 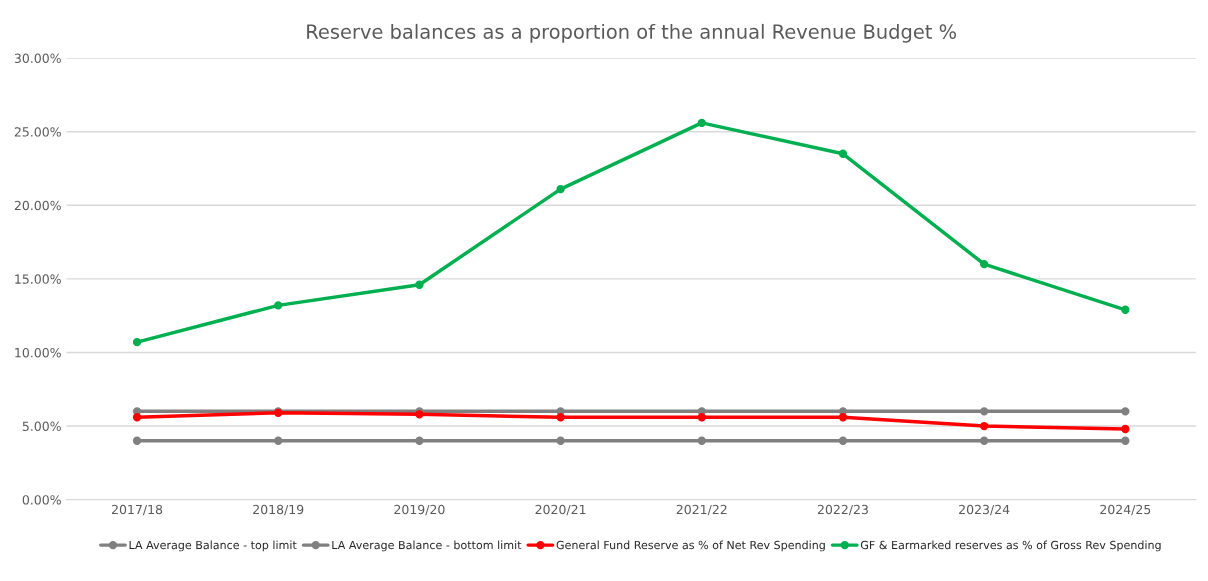 What do you see at coordinates (560, 510) in the screenshot?
I see `x-tick-label: 2020/21` at bounding box center [560, 510].